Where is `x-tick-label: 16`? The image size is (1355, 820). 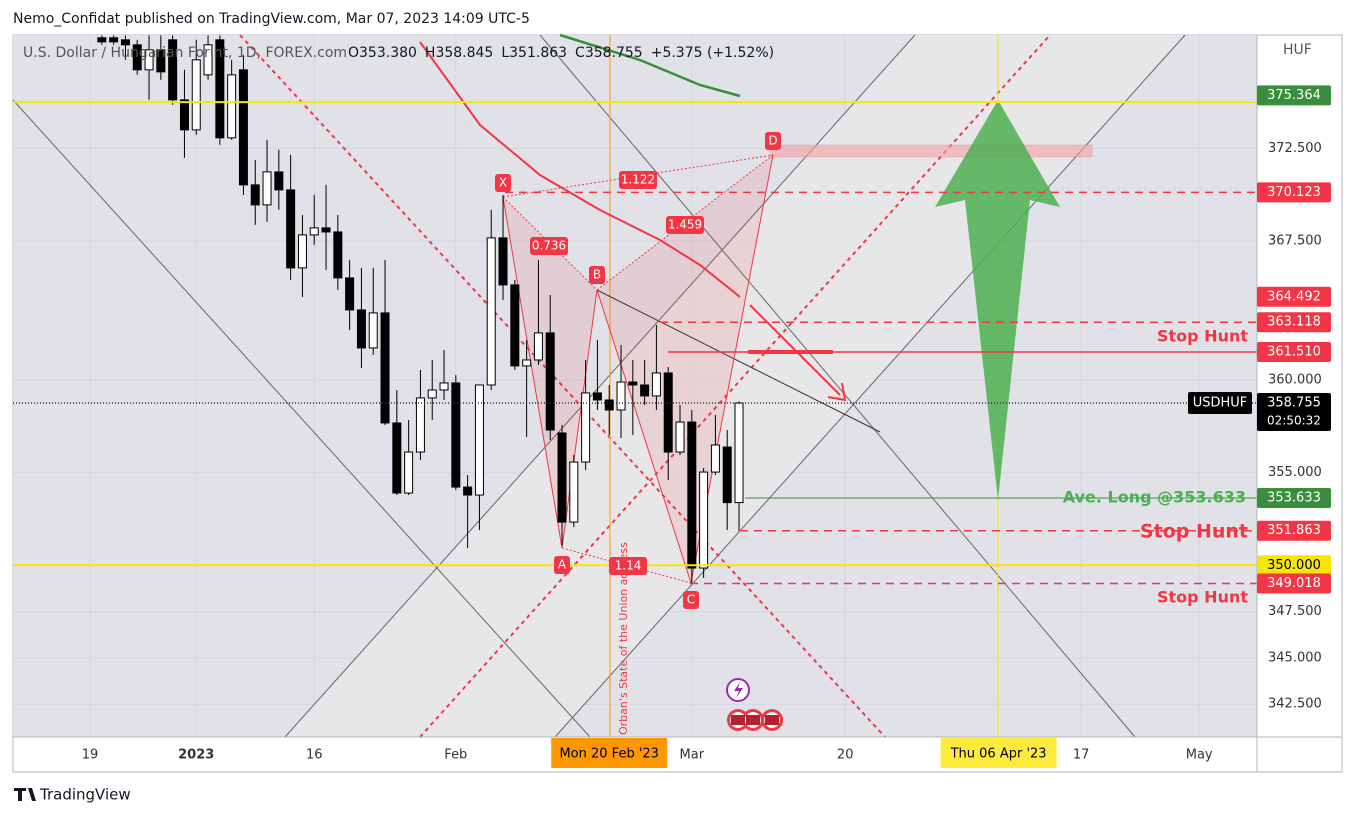
x-tick-label: 16 is located at coordinates (314, 755).